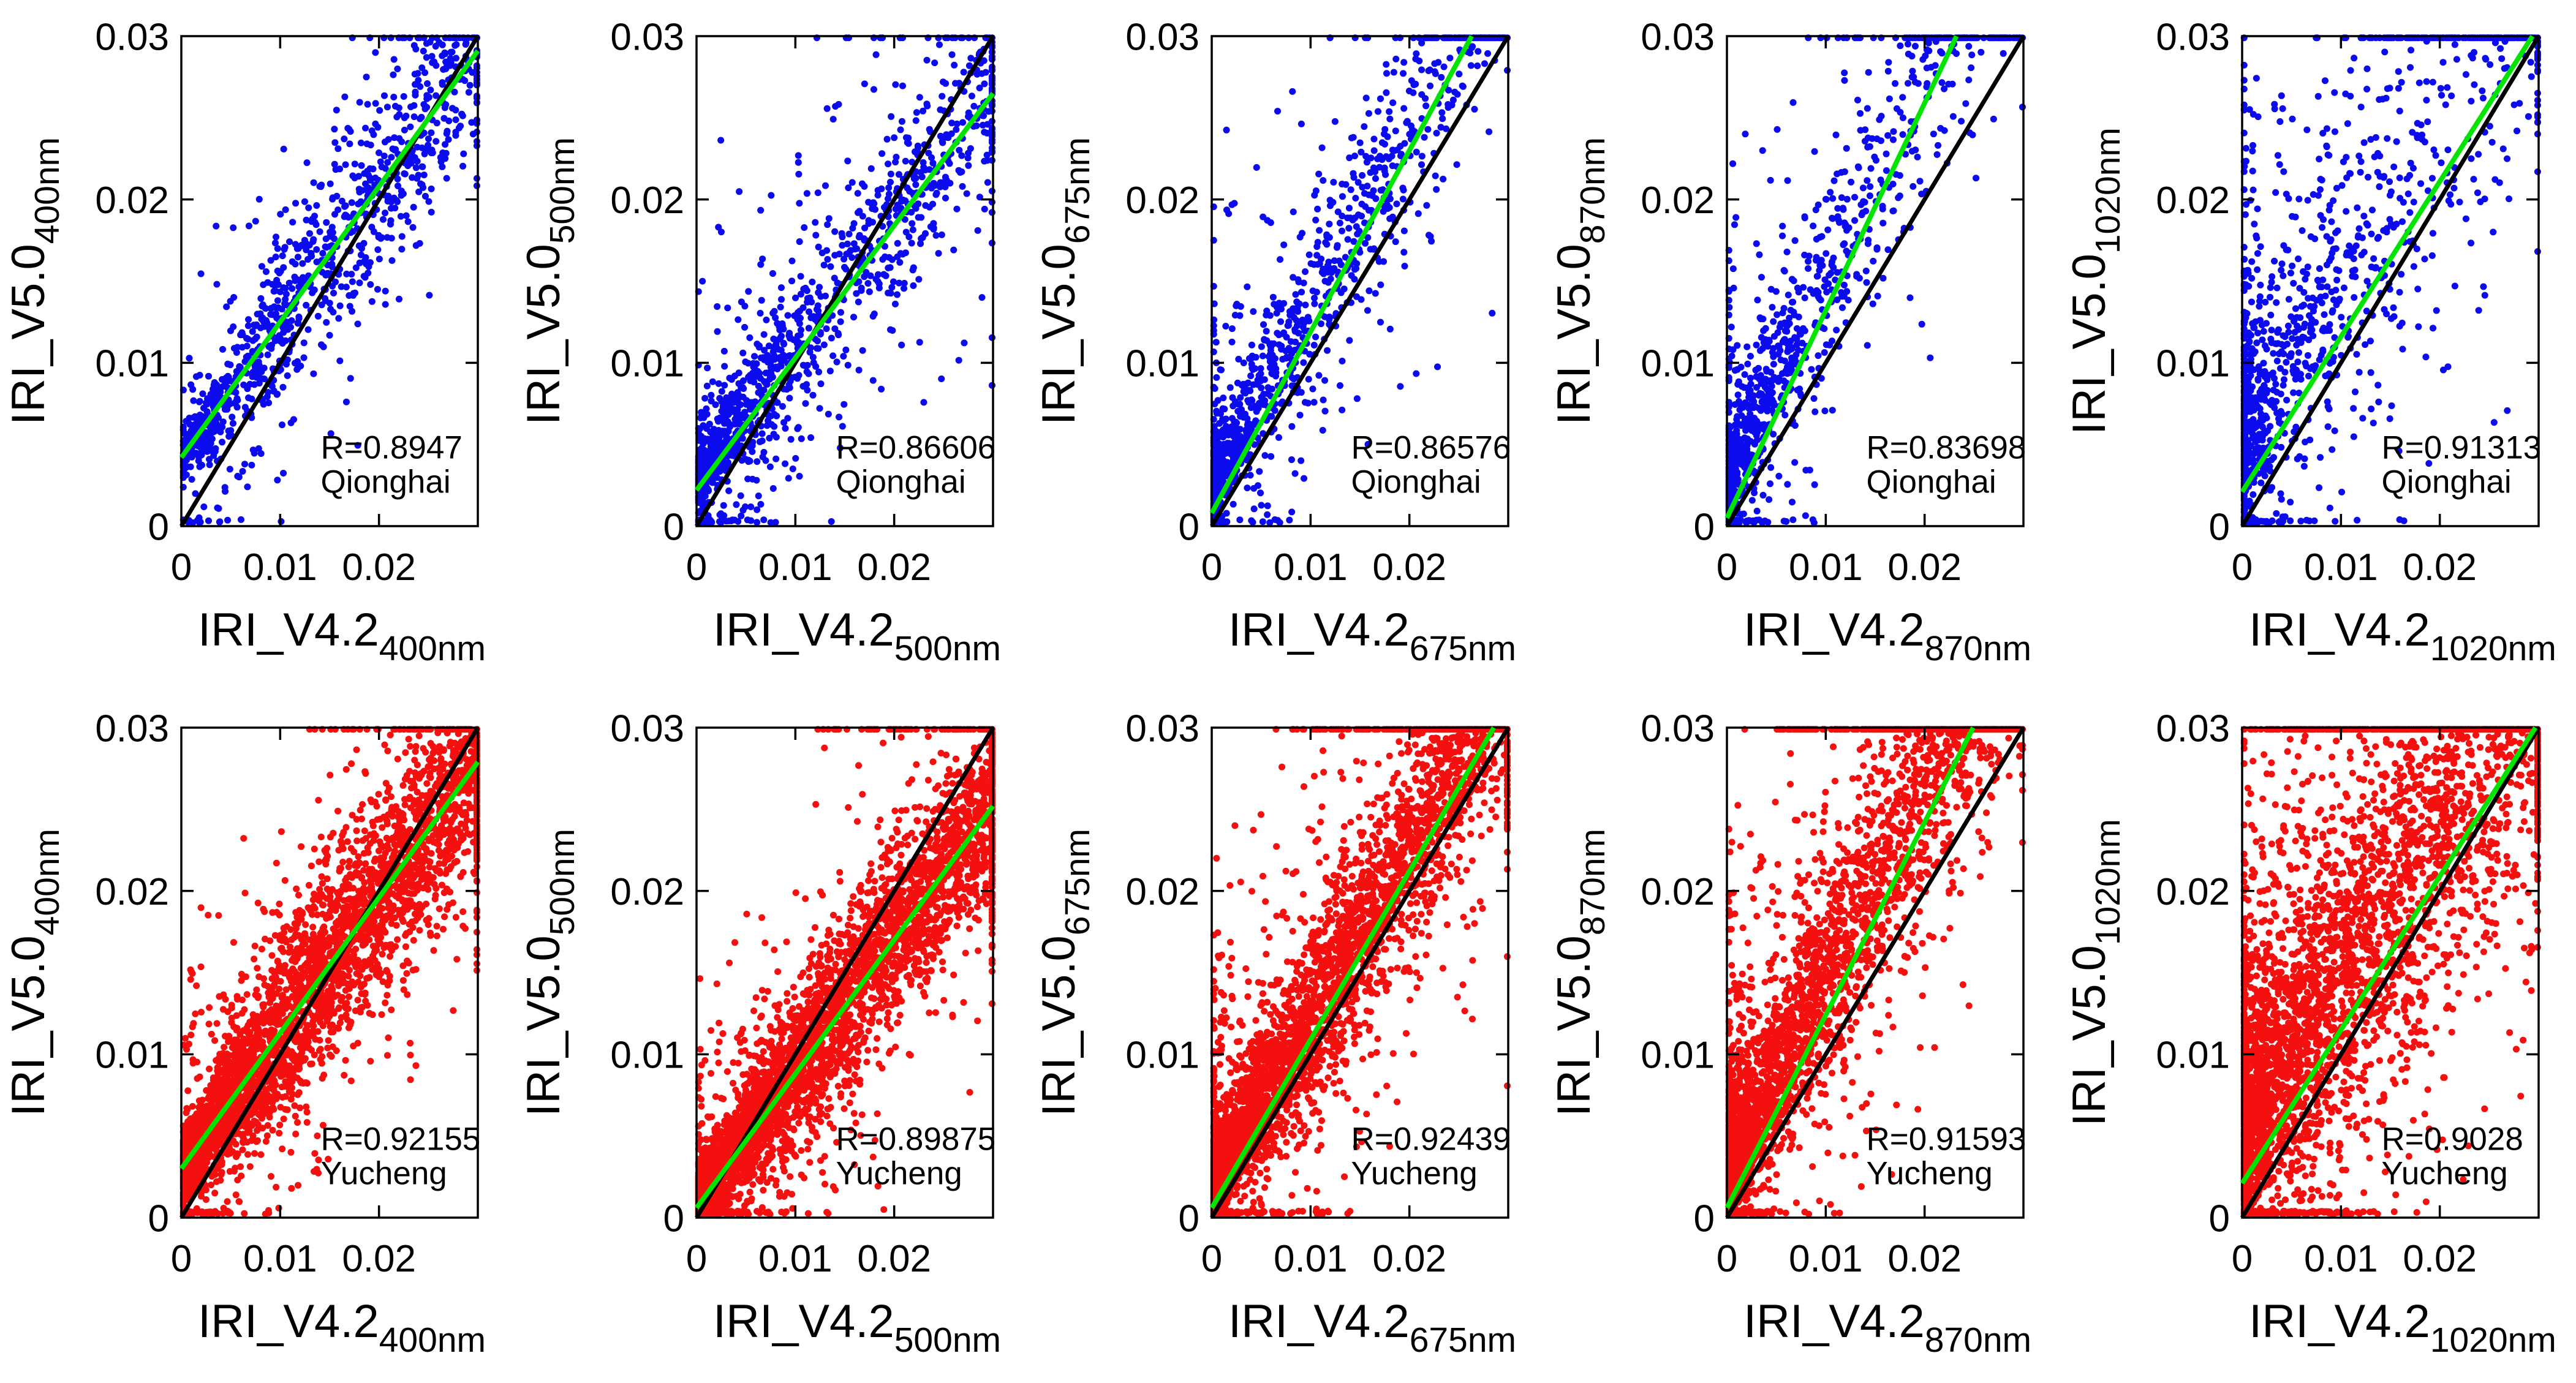 The height and width of the screenshot is (1383, 2576). Describe the element at coordinates (34, 281) in the screenshot. I see `y-axis-label: IRI_V5.0400nm` at that location.